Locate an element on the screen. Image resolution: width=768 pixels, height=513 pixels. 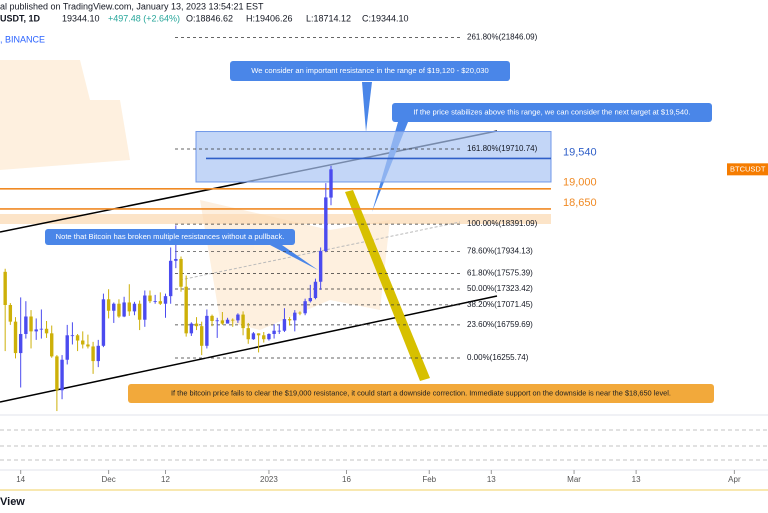
exchange: , BINANCE is located at coordinates (22, 39).